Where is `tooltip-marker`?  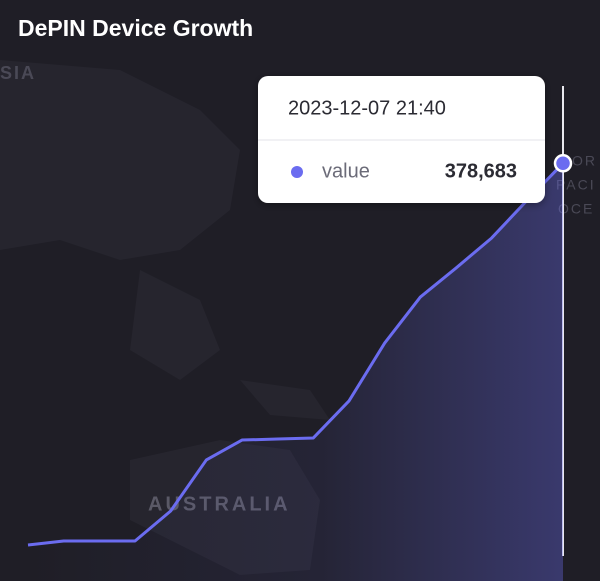
tooltip-marker is located at coordinates (297, 172).